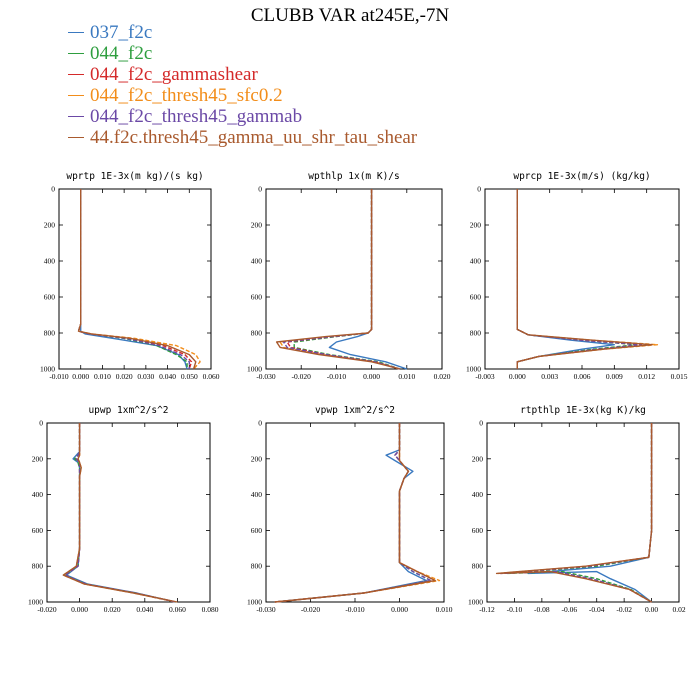 This screenshot has width=700, height=700. I want to click on x-tick-label: -0.04, so click(597, 609).